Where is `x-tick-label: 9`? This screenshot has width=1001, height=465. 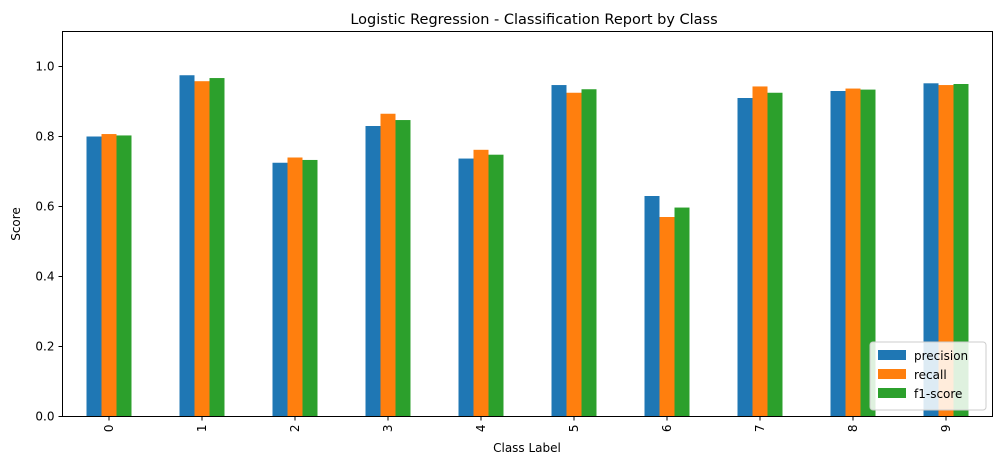 x-tick-label: 9 is located at coordinates (946, 429).